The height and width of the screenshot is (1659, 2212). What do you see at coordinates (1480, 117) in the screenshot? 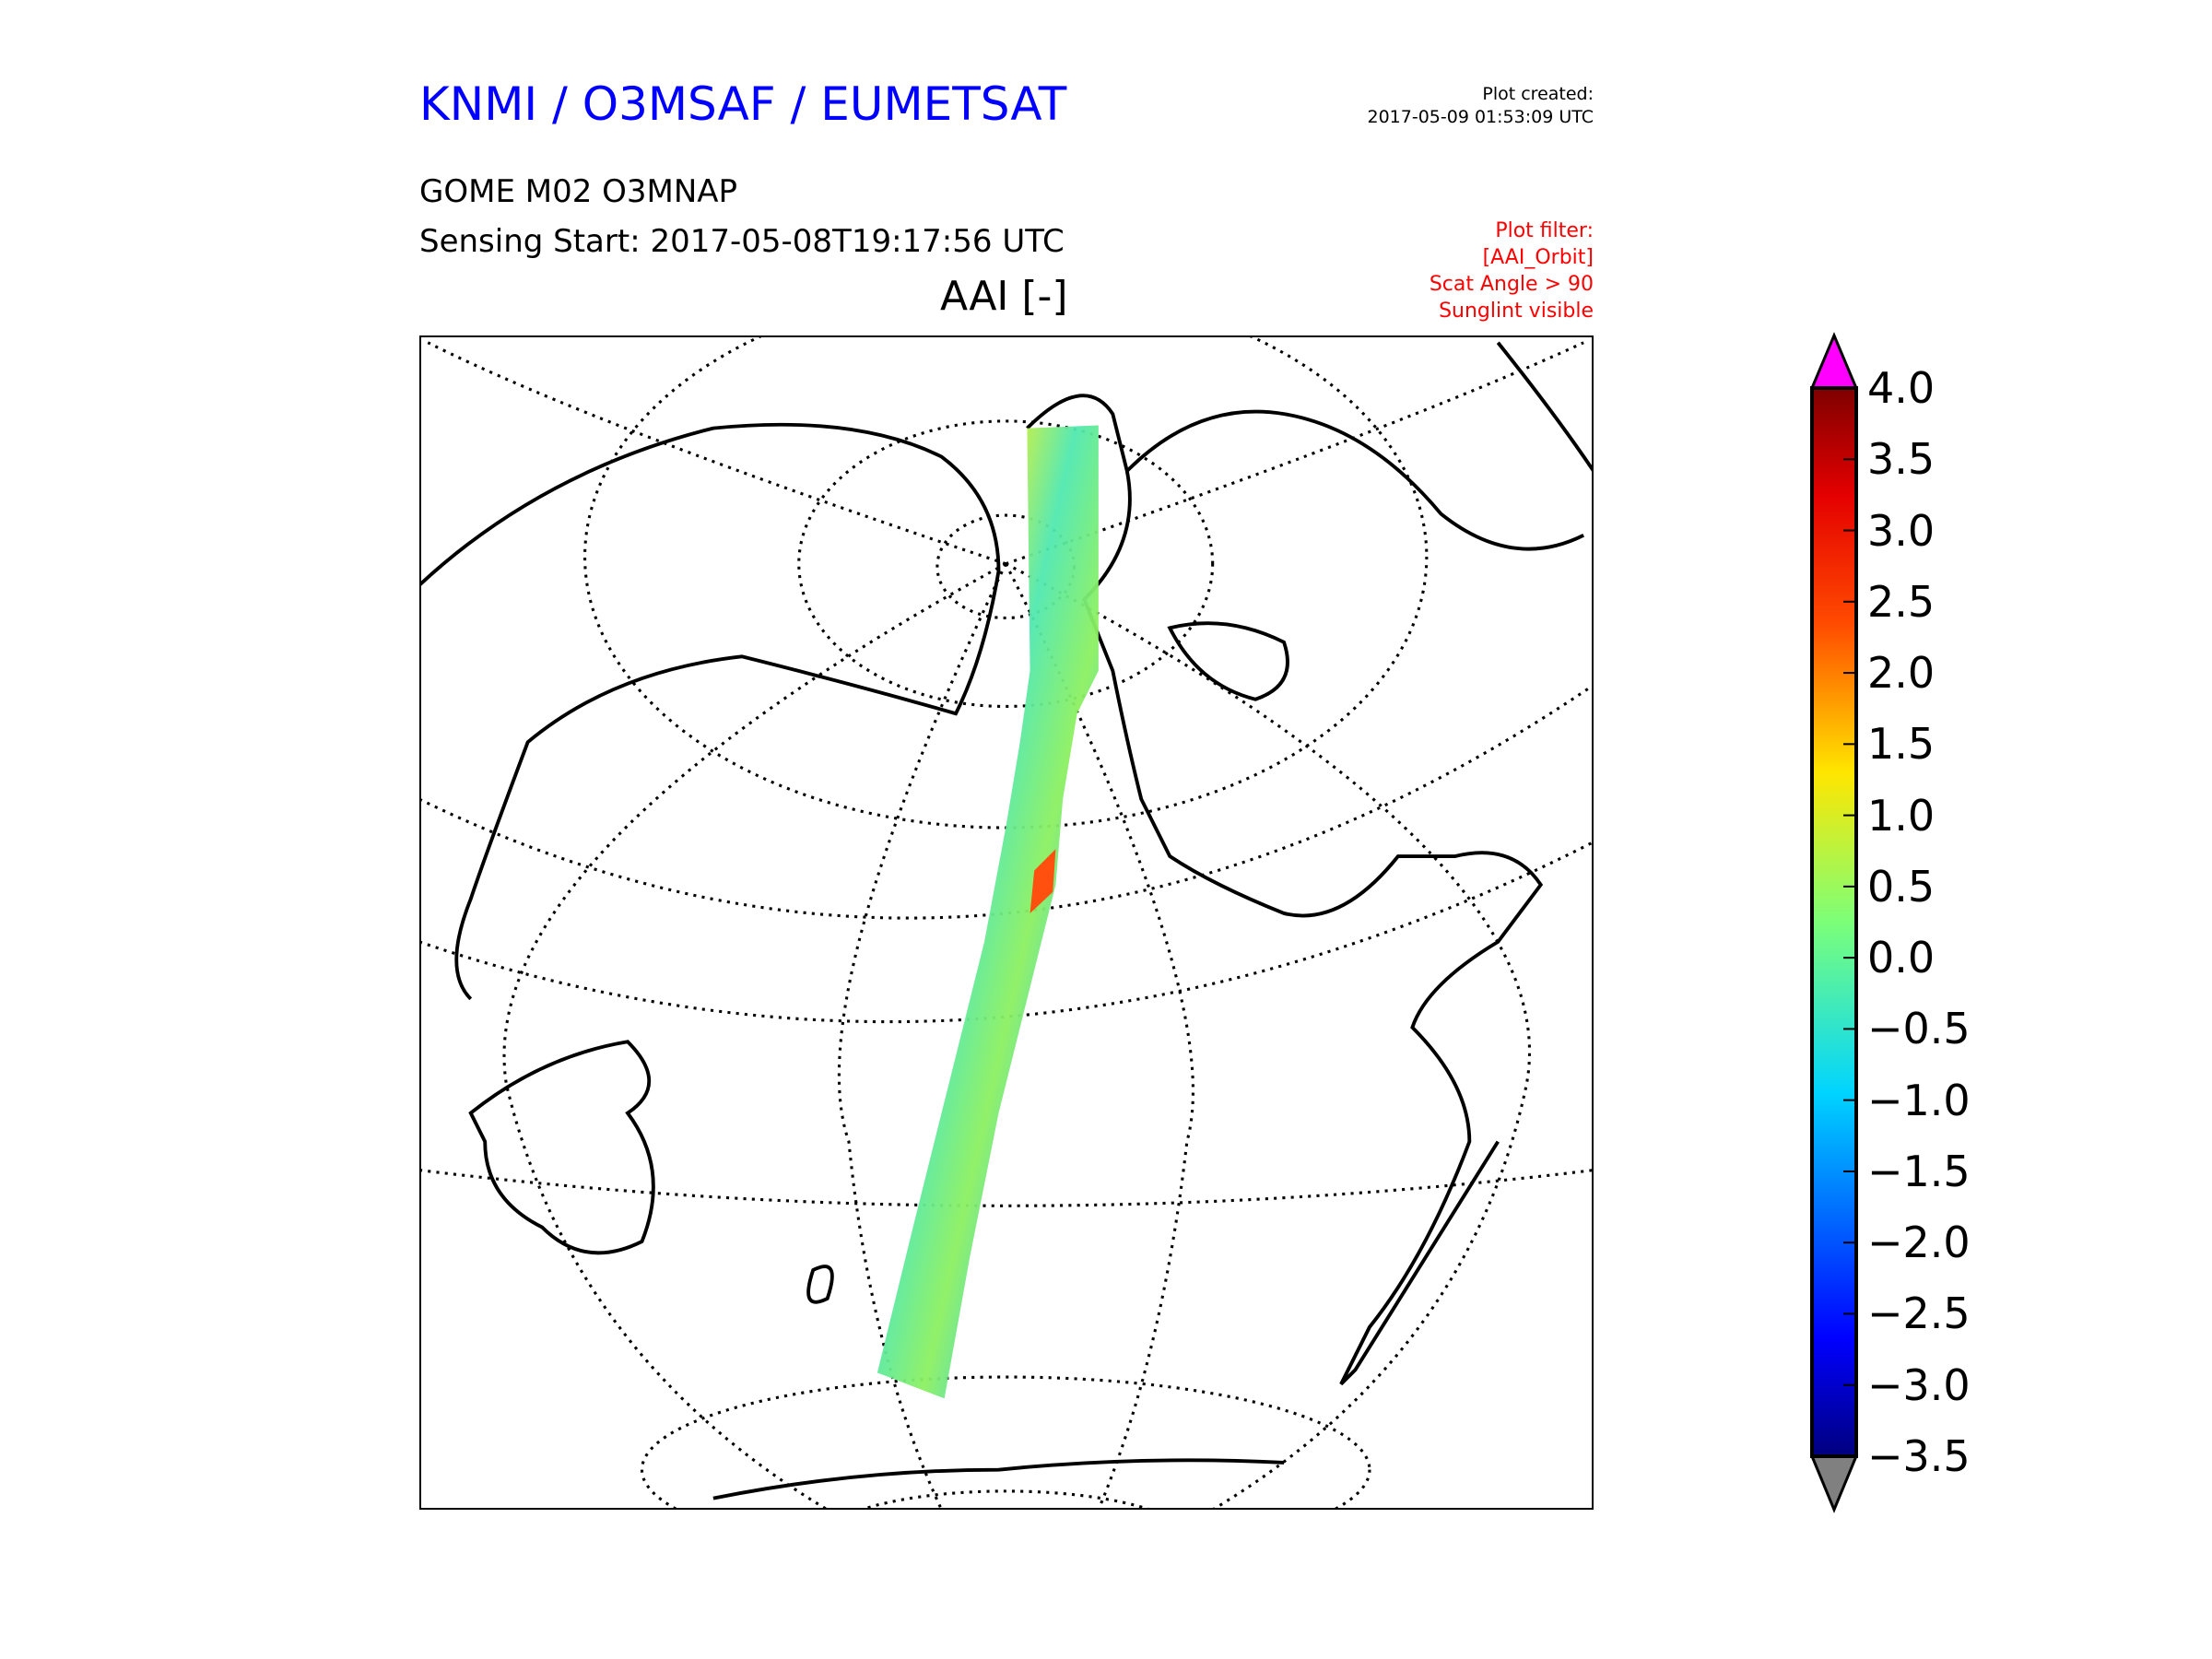
I see `plot-created-value: 2017-05-09 01:53:09 UTC` at bounding box center [1480, 117].